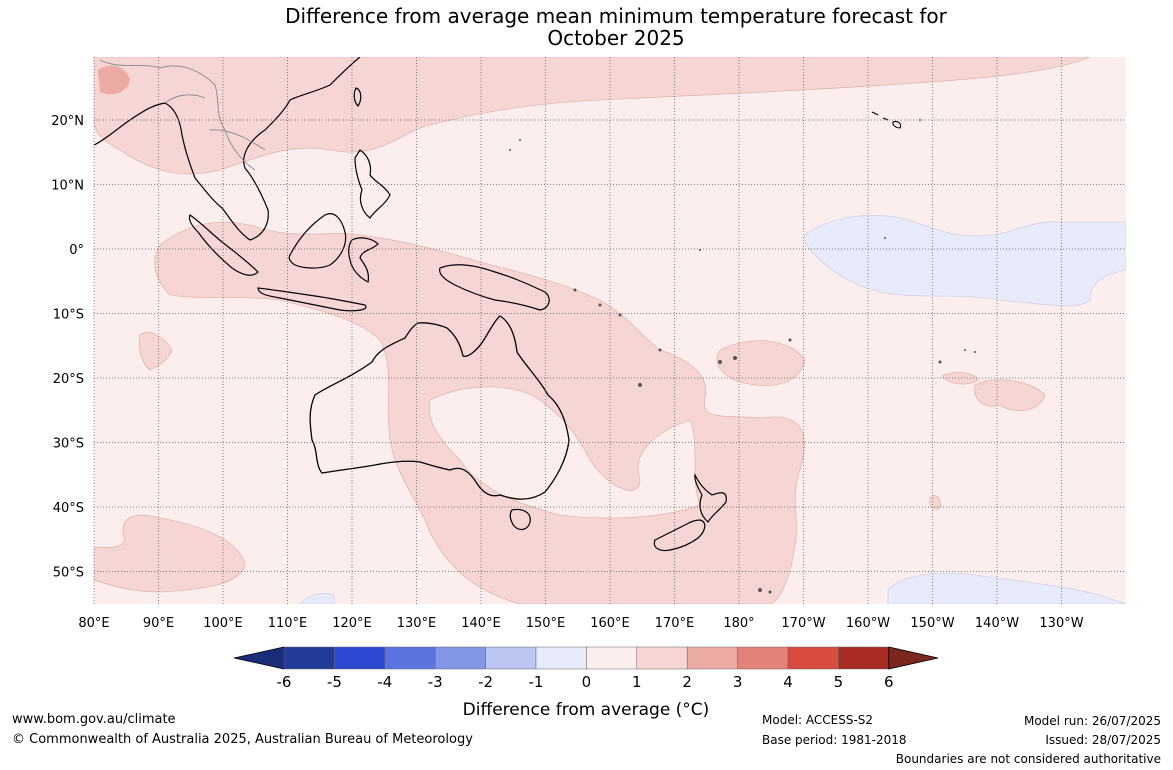 The height and width of the screenshot is (770, 1173). Describe the element at coordinates (1103, 740) in the screenshot. I see `footer-issued: Issued: 28/07/2025` at that location.